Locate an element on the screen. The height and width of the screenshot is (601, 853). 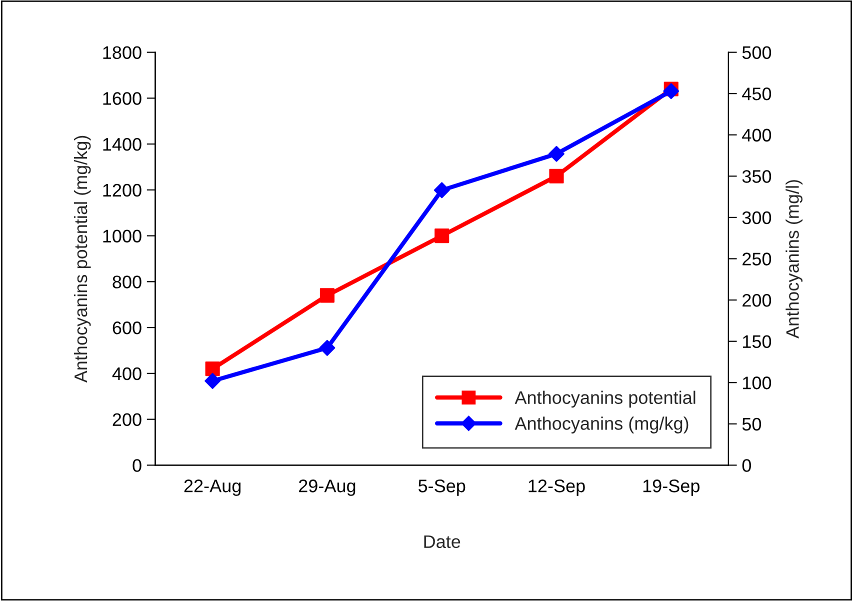
x-tick-label: 12-Sep is located at coordinates (556, 488).